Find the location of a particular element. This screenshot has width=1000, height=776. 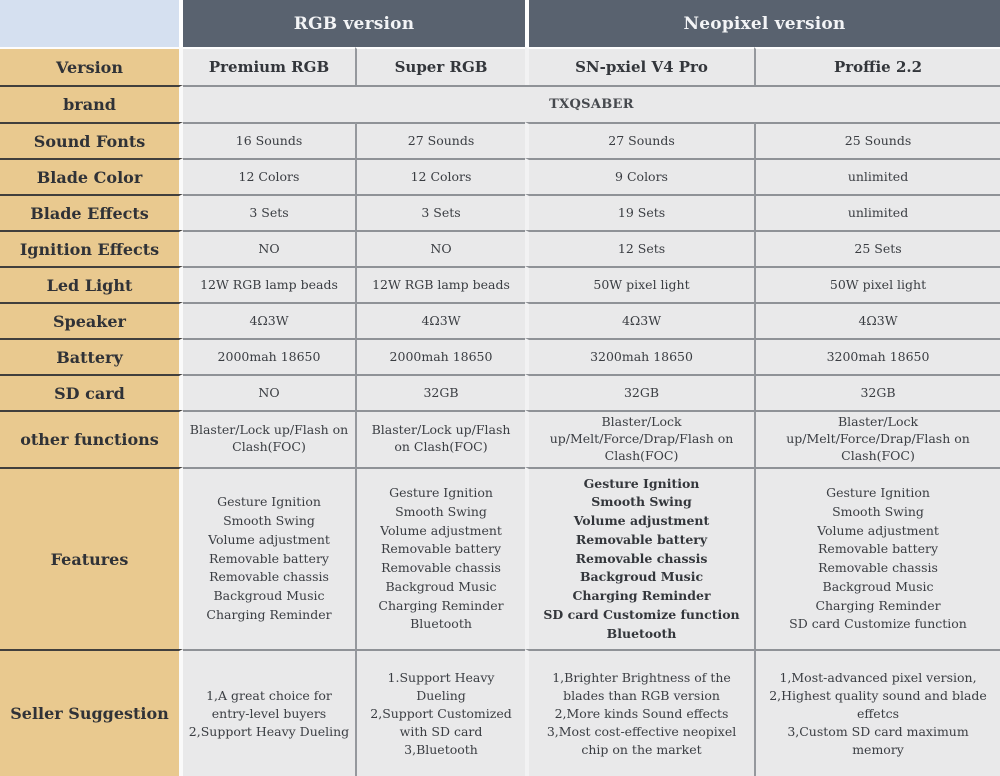

row-speaker: Speaker 4Ω3W 4Ω3W 4Ω3W 4Ω3W is located at coordinates (500, 320).